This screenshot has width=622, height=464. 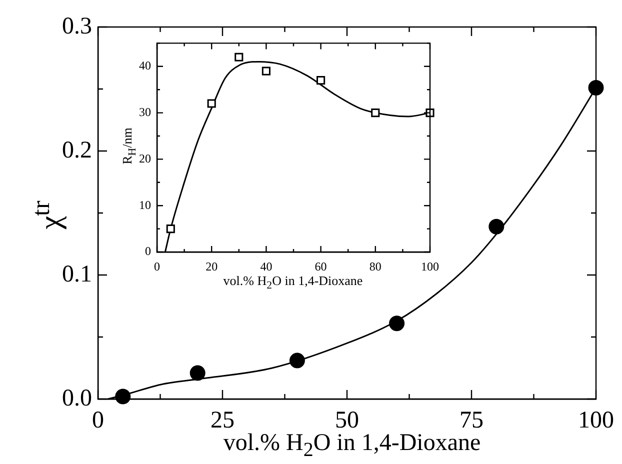 I want to click on y-tick-label: 40, so click(x=145, y=65).